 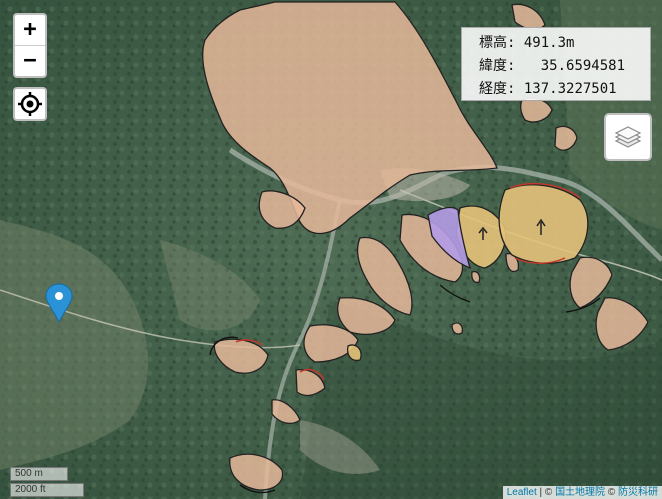 I want to click on movement-arrow-icon, so click(x=512, y=229).